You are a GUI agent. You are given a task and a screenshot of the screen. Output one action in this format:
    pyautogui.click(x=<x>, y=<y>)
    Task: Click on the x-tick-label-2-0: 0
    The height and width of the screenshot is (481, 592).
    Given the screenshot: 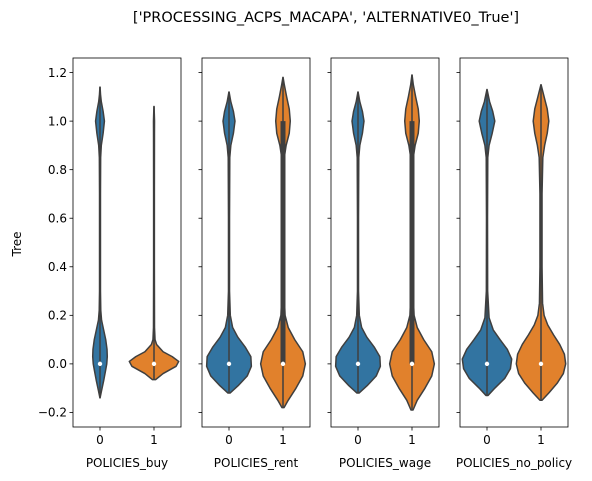 What is the action you would take?
    pyautogui.click(x=229, y=440)
    